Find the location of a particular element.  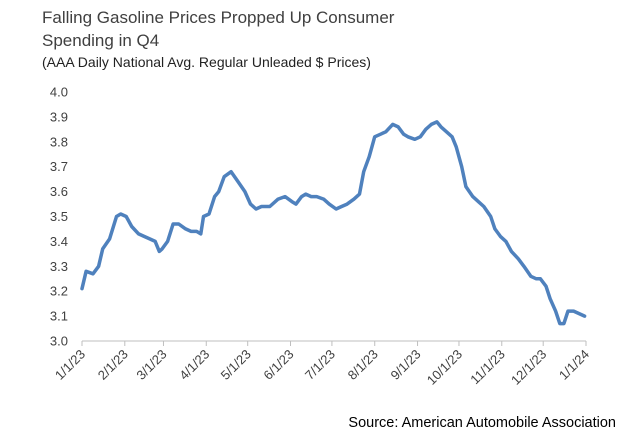

x-tick-label: 1/1/24 is located at coordinates (574, 365).